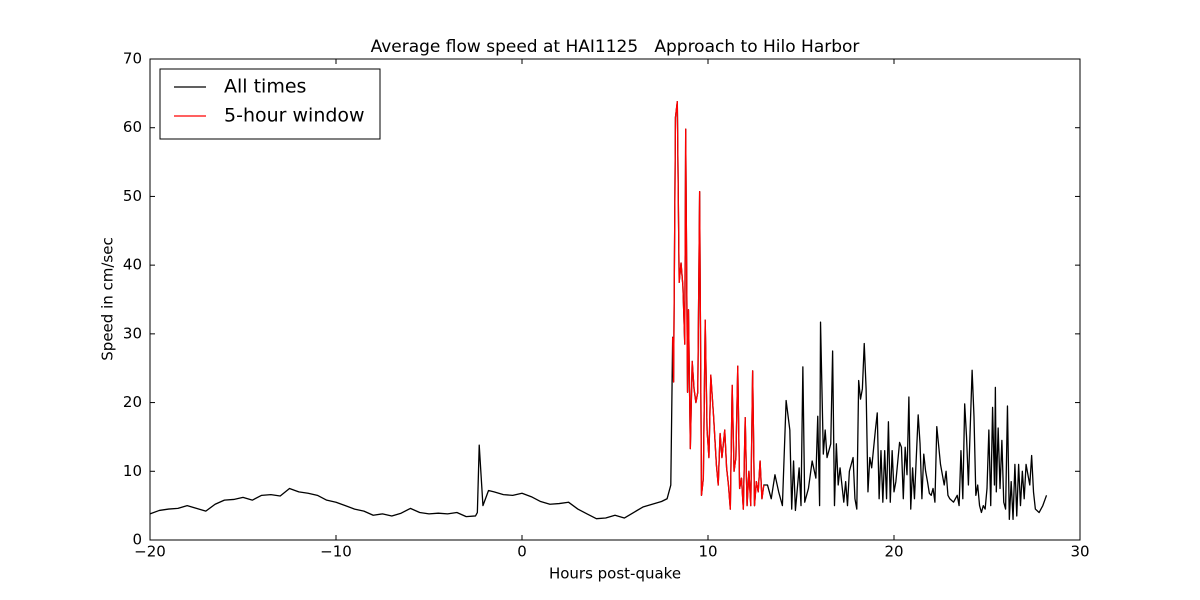  I want to click on y-tick-label: 0, so click(137, 540).